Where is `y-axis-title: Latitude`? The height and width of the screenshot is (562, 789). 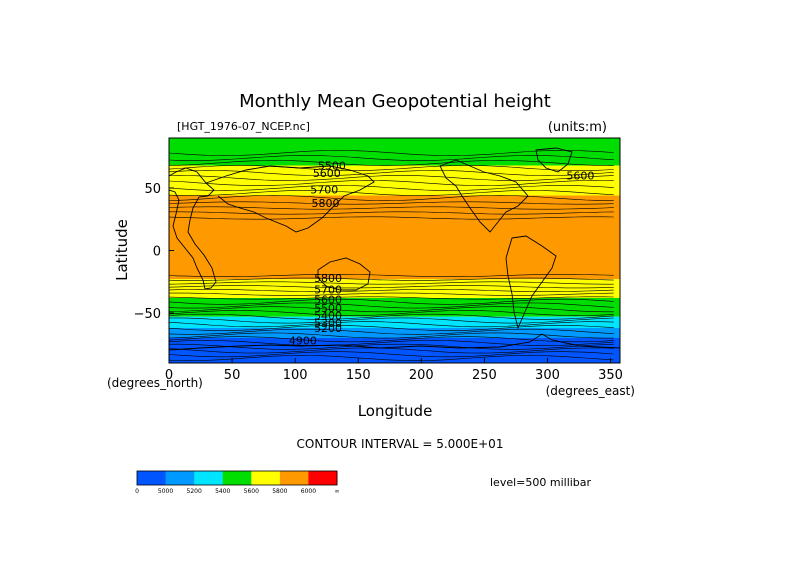
y-axis-title: Latitude is located at coordinates (122, 250).